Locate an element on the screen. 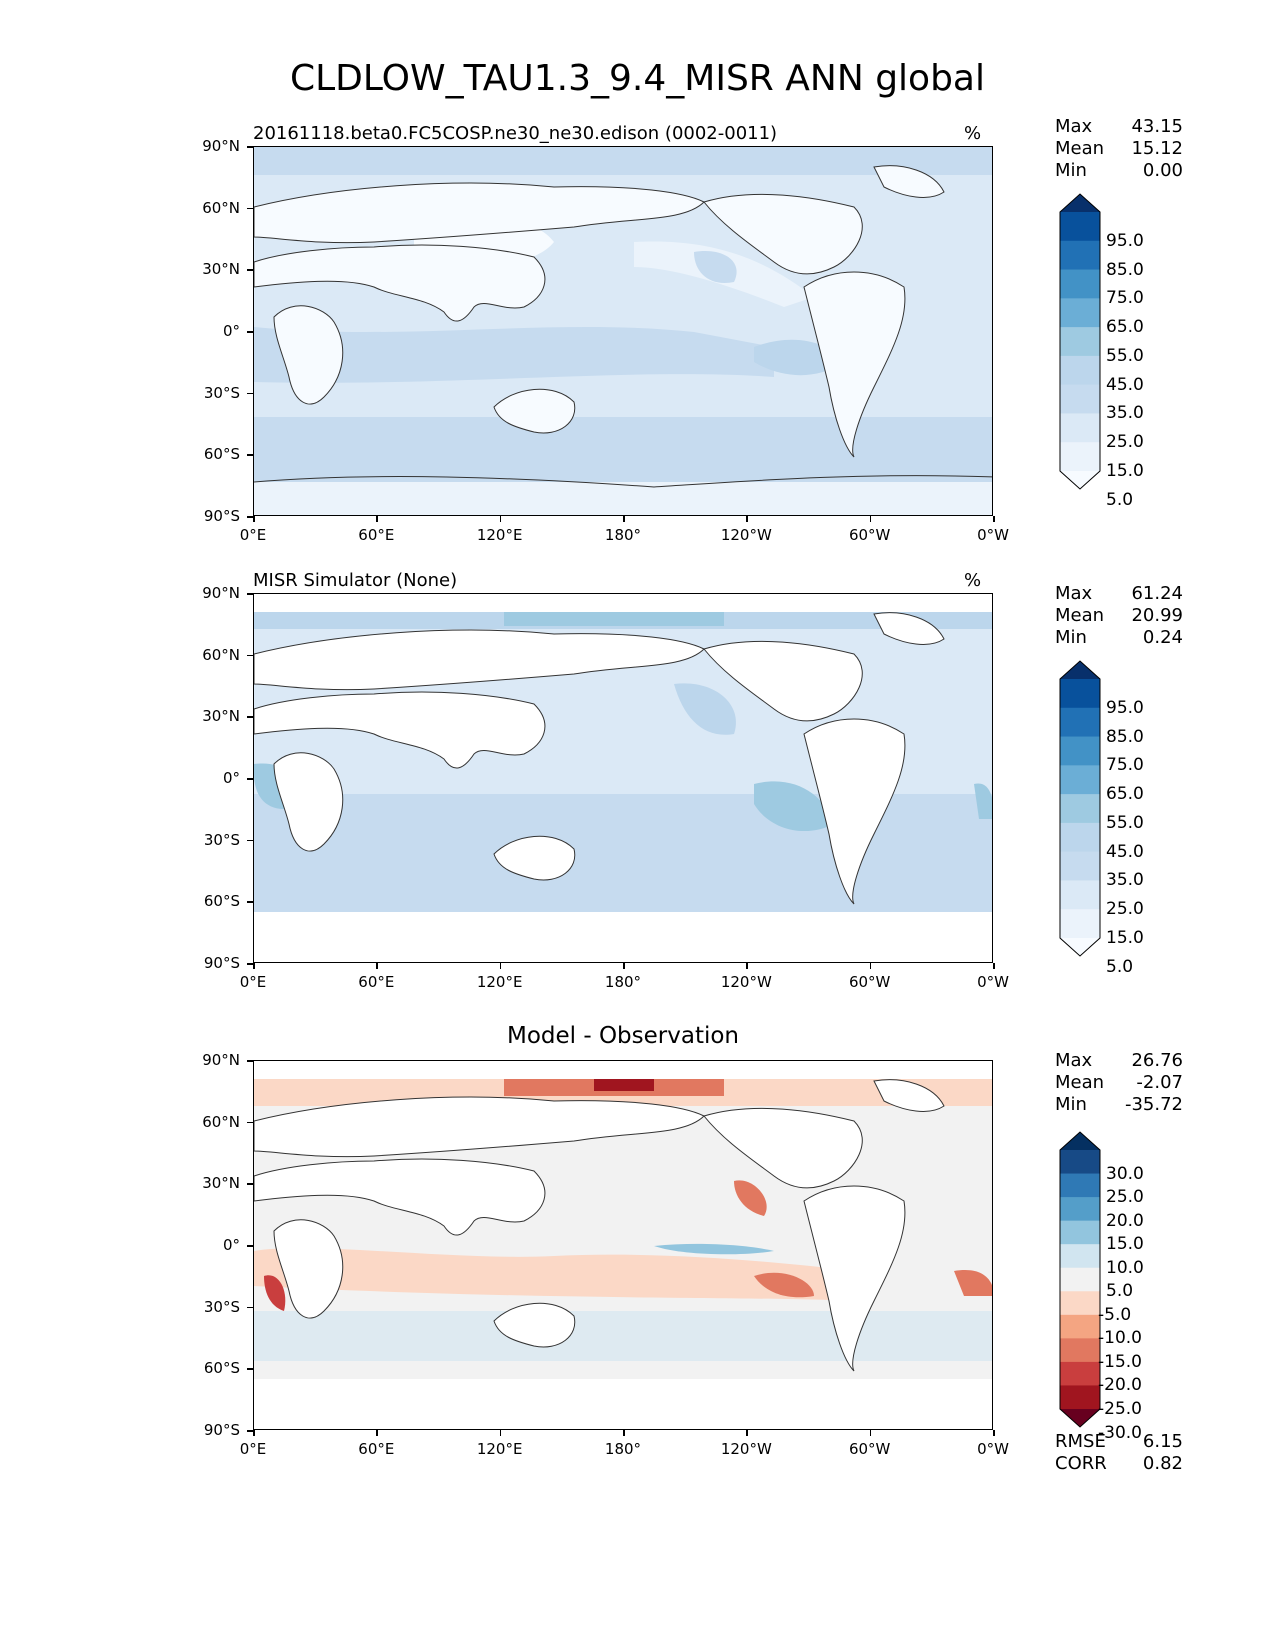 This screenshot has height=1650, width=1275. colorbar-tick-label: 85.0 is located at coordinates (1125, 269).